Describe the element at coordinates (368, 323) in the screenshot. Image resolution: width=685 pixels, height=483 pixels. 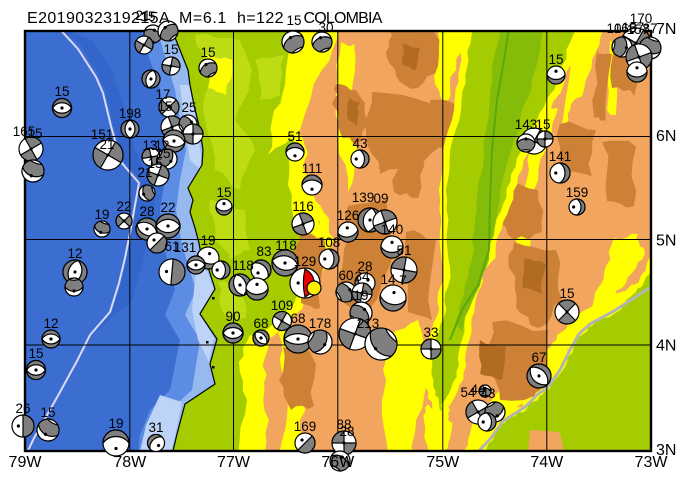
I see `svg-text: 213` at that location.